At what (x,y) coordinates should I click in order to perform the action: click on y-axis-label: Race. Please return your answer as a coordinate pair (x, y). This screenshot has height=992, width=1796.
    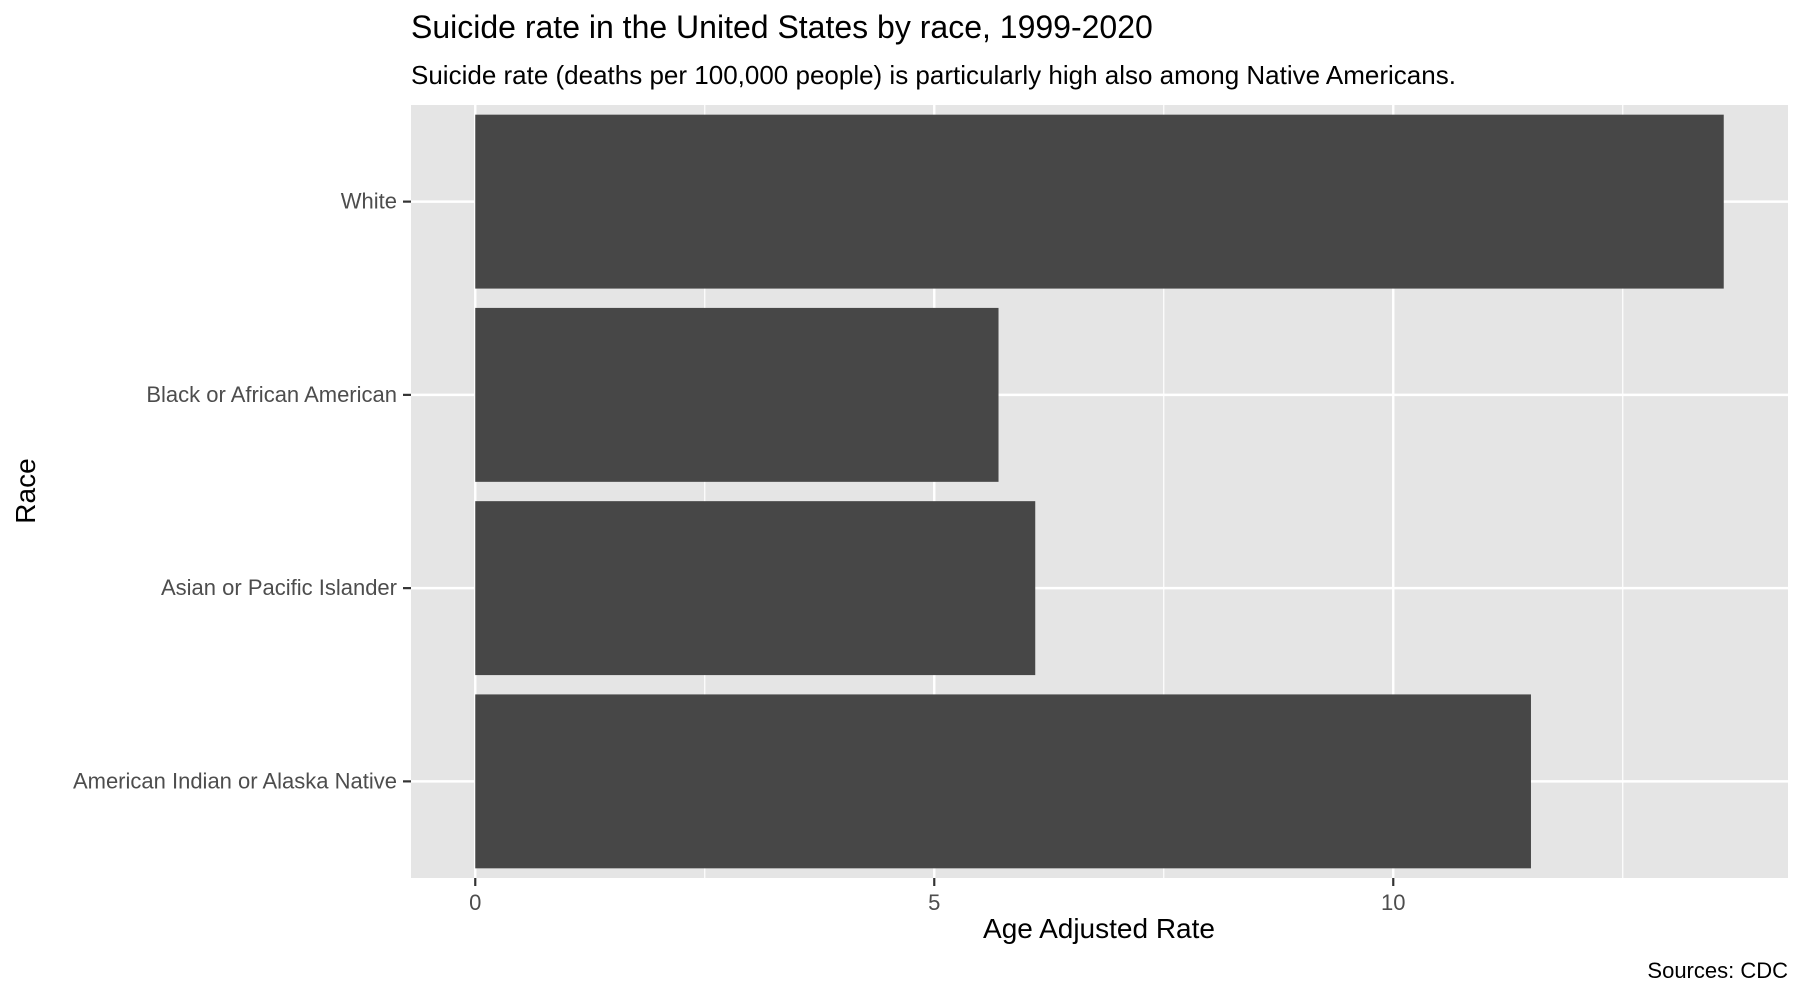
    Looking at the image, I should click on (25, 490).